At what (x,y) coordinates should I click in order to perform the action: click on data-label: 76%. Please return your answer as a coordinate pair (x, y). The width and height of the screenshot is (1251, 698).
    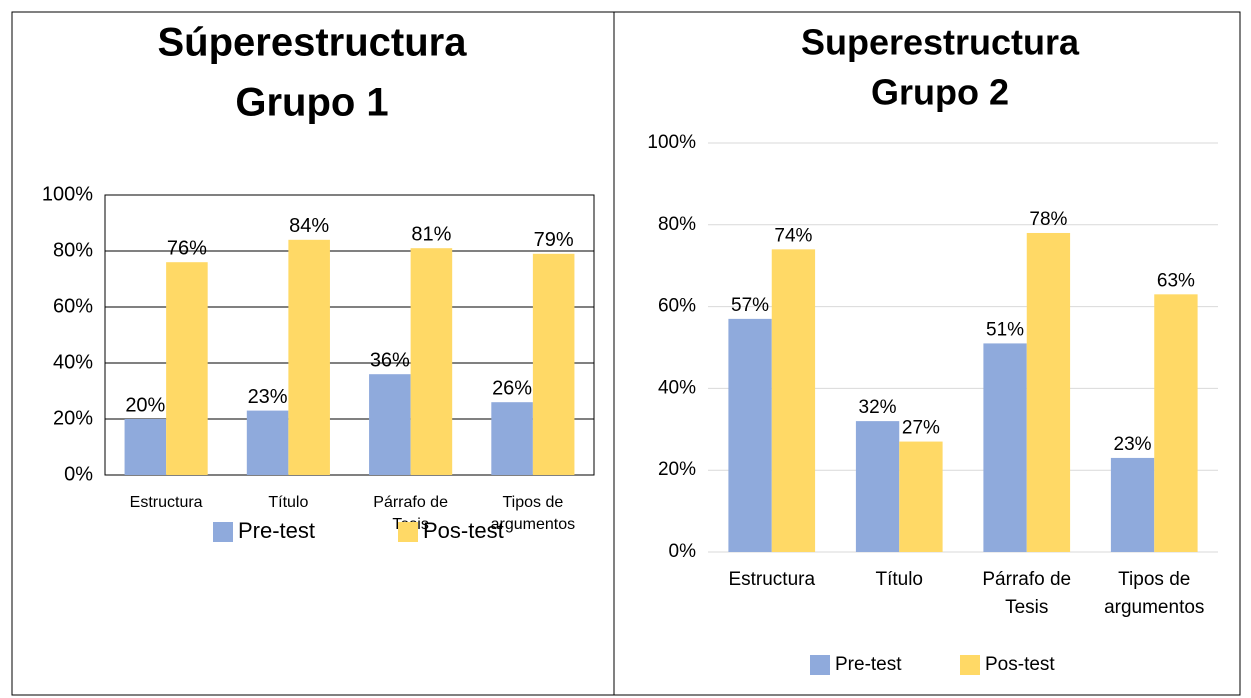
    Looking at the image, I should click on (187, 248).